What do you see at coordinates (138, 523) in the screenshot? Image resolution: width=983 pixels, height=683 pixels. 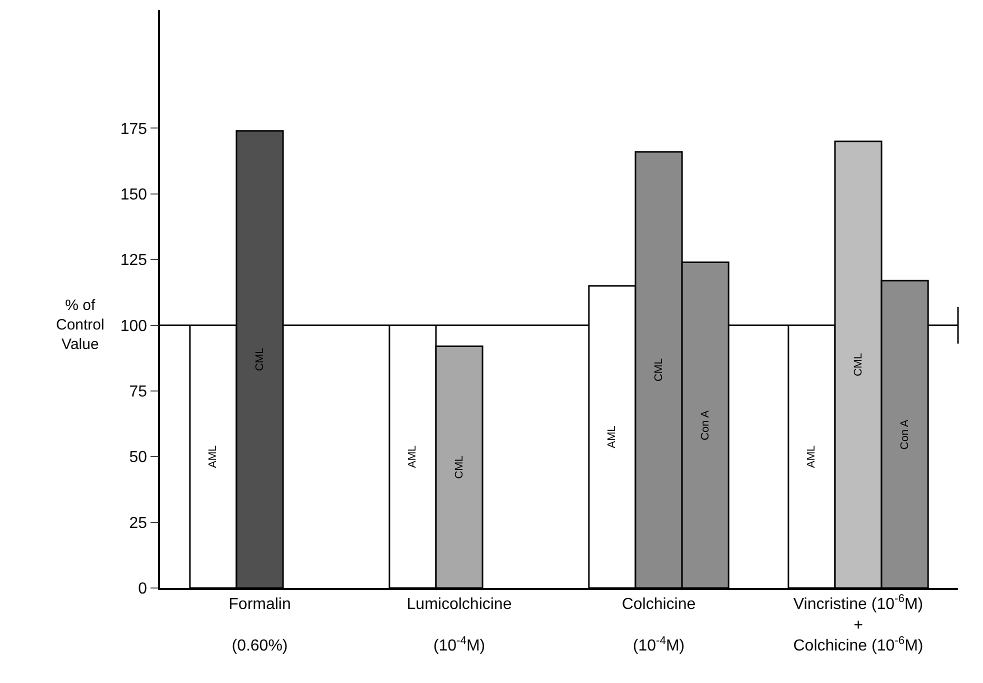 I see `y-tick-label: 25` at bounding box center [138, 523].